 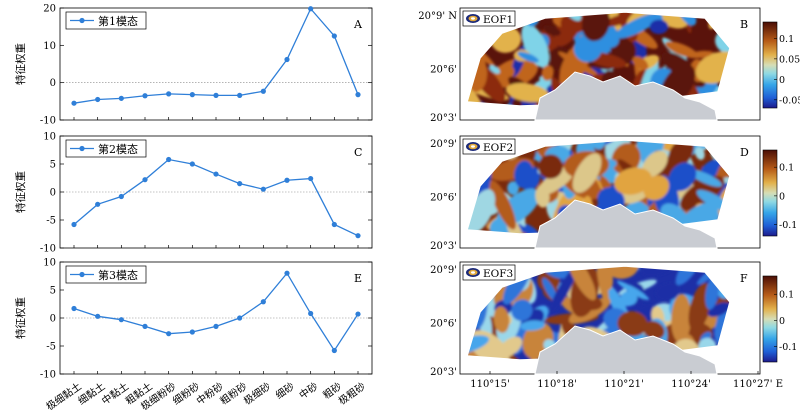 What do you see at coordinates (257, 394) in the screenshot?
I see `x-tick-label: 极细砂` at bounding box center [257, 394].